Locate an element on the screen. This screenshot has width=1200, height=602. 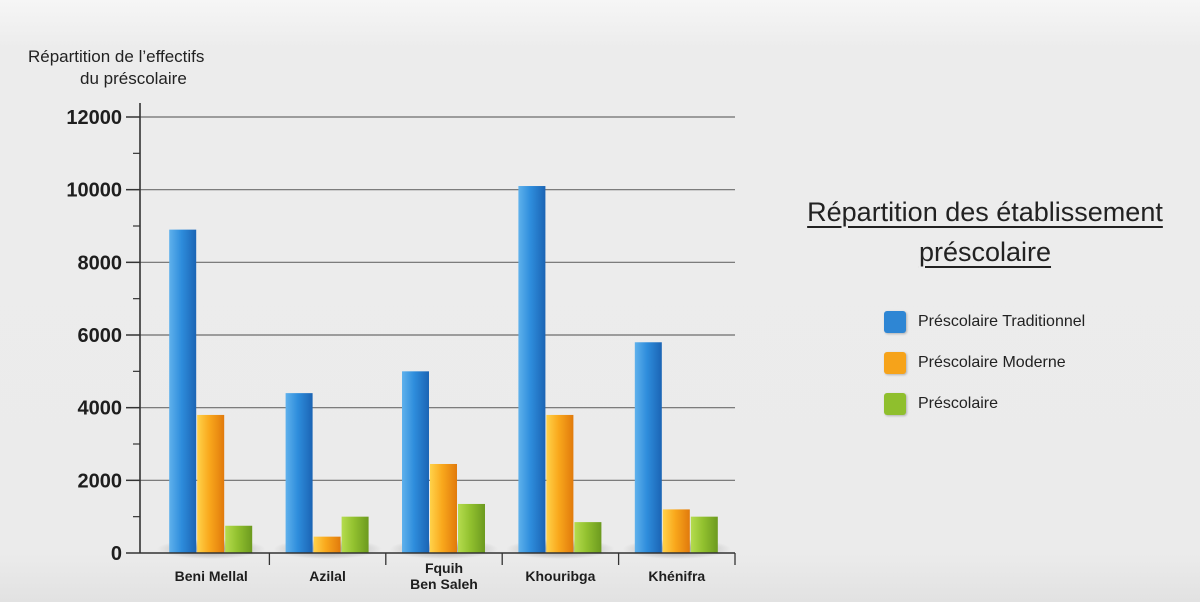
y-axis-title-line1: Répartition de l’effectifs is located at coordinates (116, 56).